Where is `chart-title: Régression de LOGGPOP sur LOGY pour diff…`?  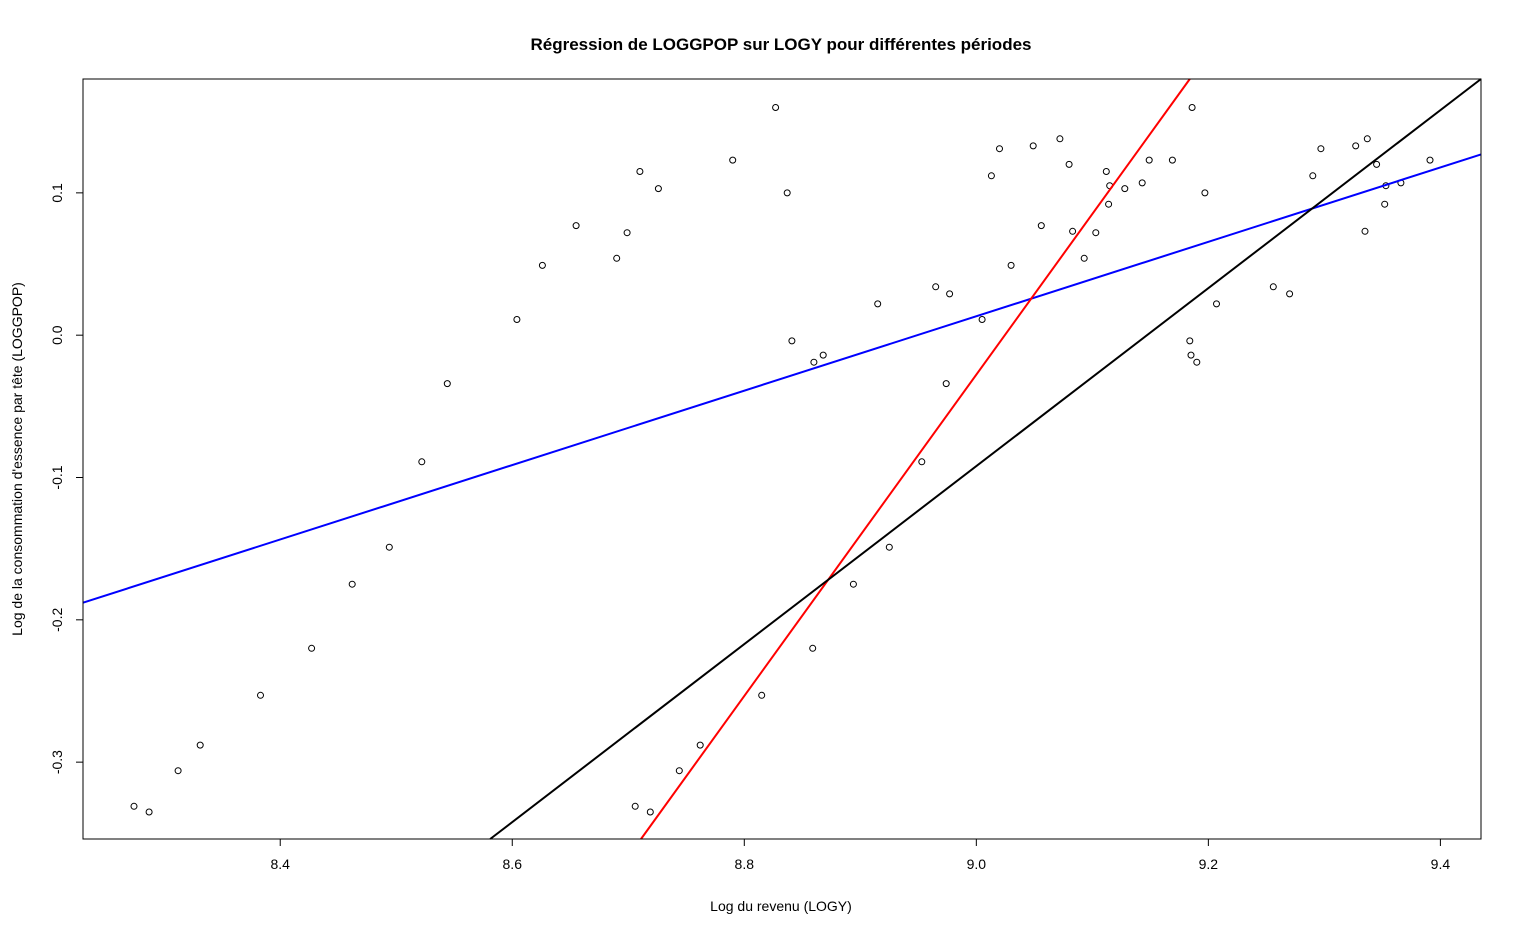 chart-title: Régression de LOGGPOP sur LOGY pour diff… is located at coordinates (781, 44).